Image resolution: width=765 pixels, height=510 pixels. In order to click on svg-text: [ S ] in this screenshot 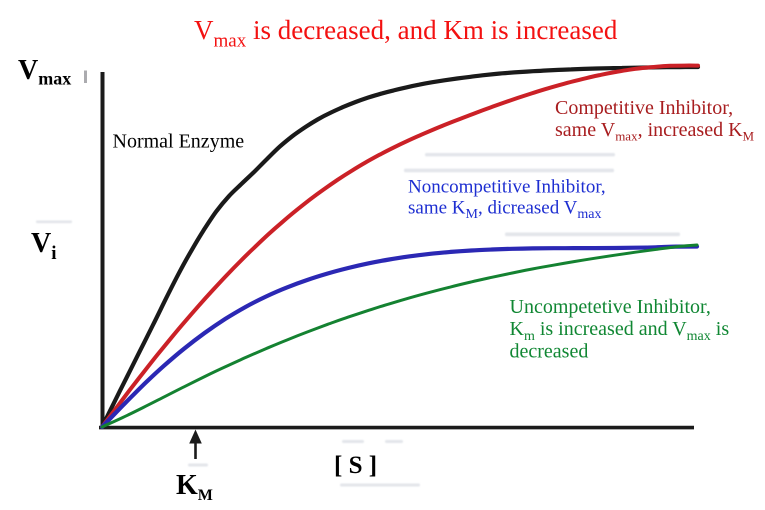, I will do `click(355, 465)`.